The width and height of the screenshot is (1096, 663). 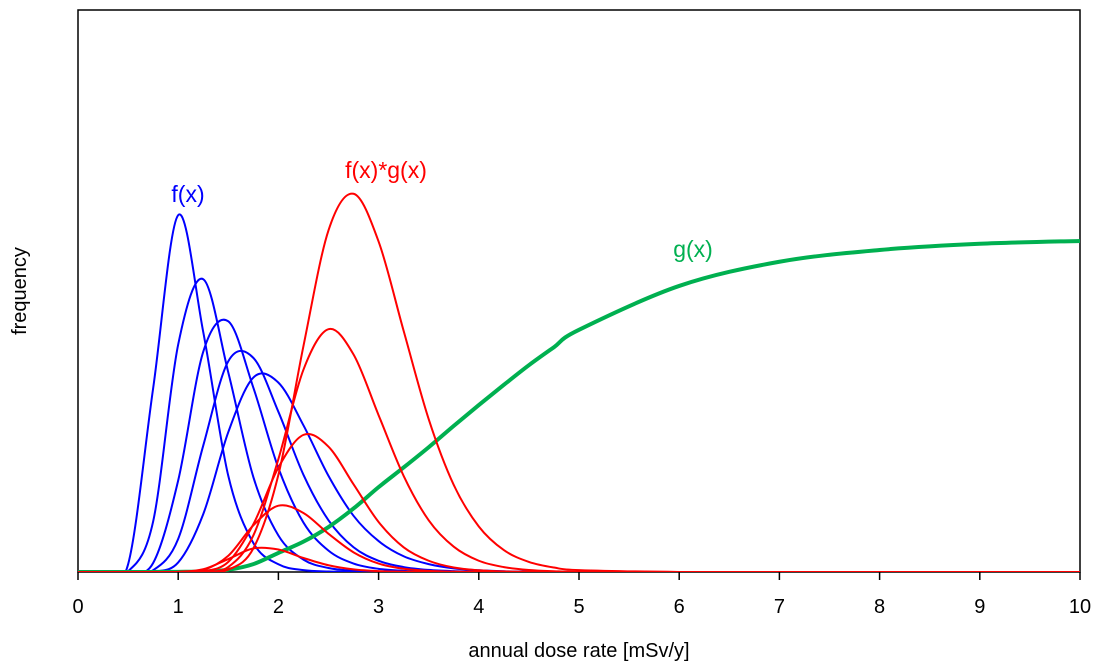 What do you see at coordinates (278, 607) in the screenshot?
I see `x-tick-label: 2` at bounding box center [278, 607].